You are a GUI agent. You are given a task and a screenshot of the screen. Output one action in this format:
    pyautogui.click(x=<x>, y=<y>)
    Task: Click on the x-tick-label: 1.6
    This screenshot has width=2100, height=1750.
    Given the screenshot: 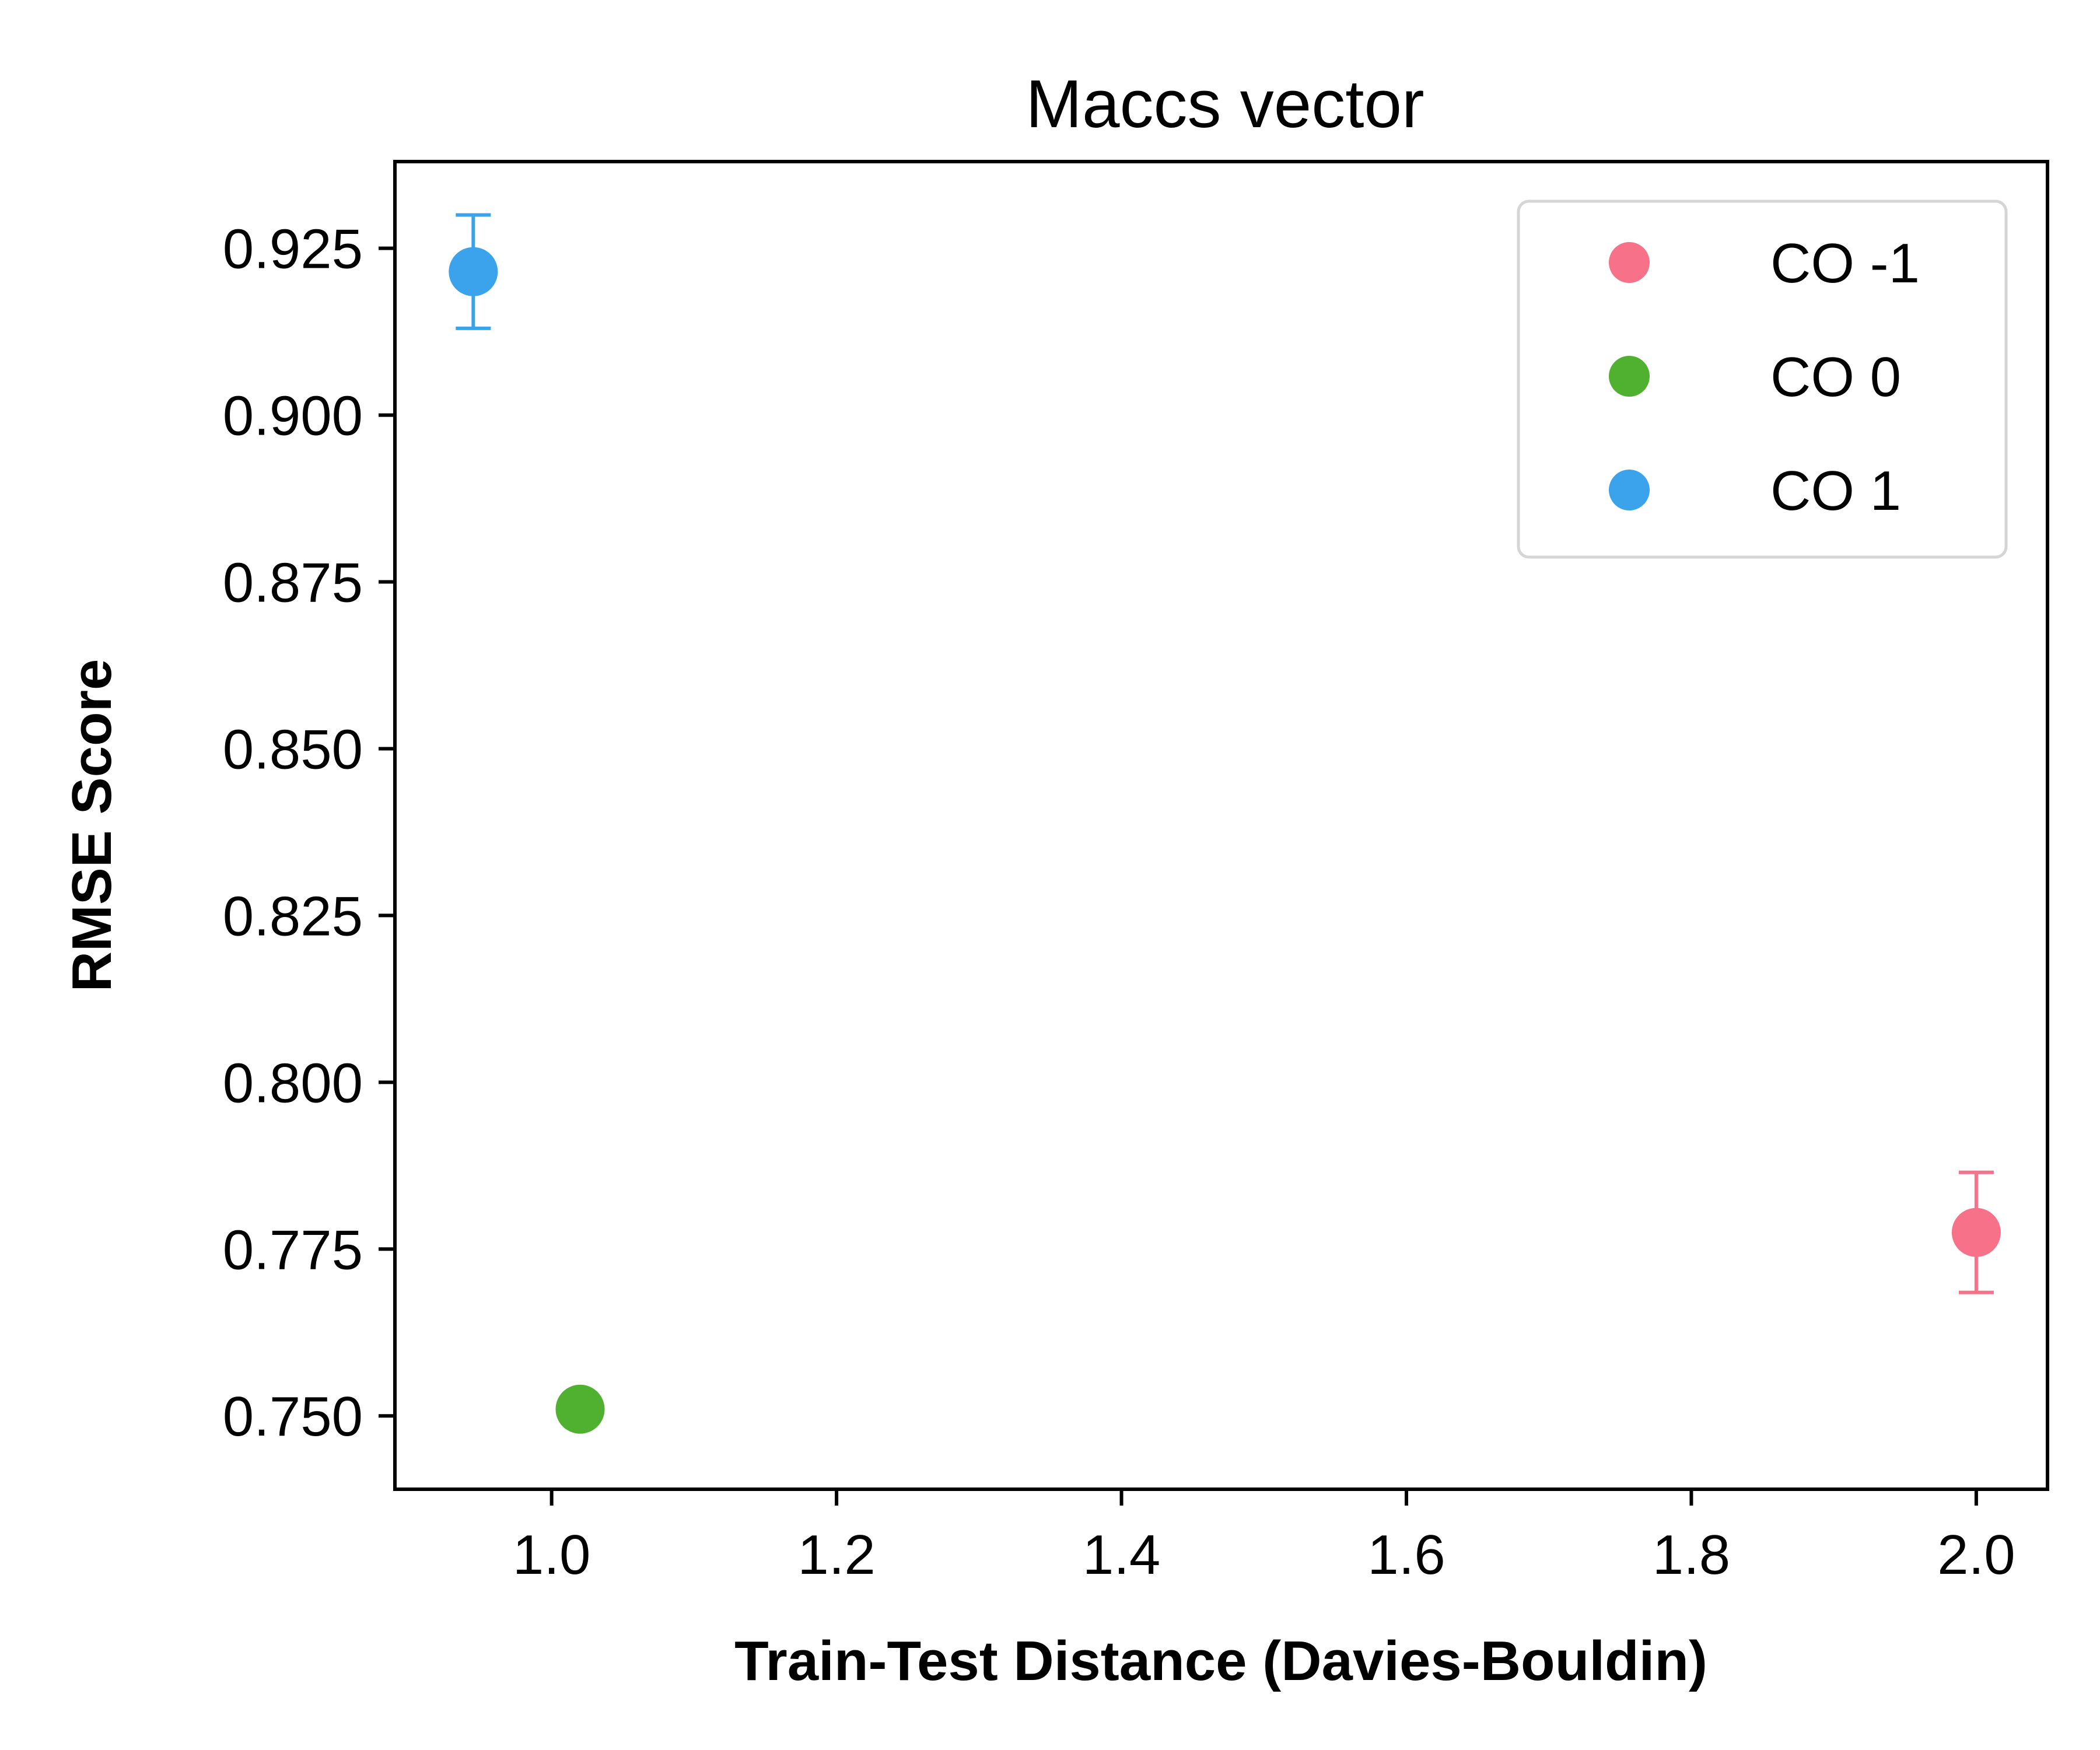 What is the action you would take?
    pyautogui.click(x=1406, y=1555)
    